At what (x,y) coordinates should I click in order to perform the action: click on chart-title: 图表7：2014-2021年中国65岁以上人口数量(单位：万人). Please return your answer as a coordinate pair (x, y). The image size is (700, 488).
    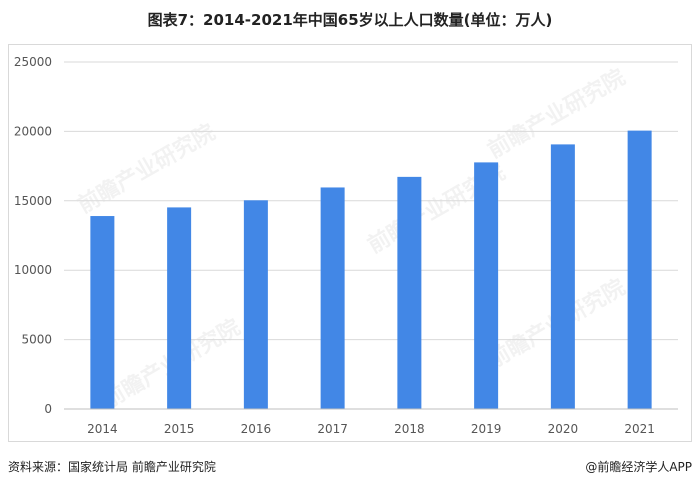
    Looking at the image, I should click on (350, 20).